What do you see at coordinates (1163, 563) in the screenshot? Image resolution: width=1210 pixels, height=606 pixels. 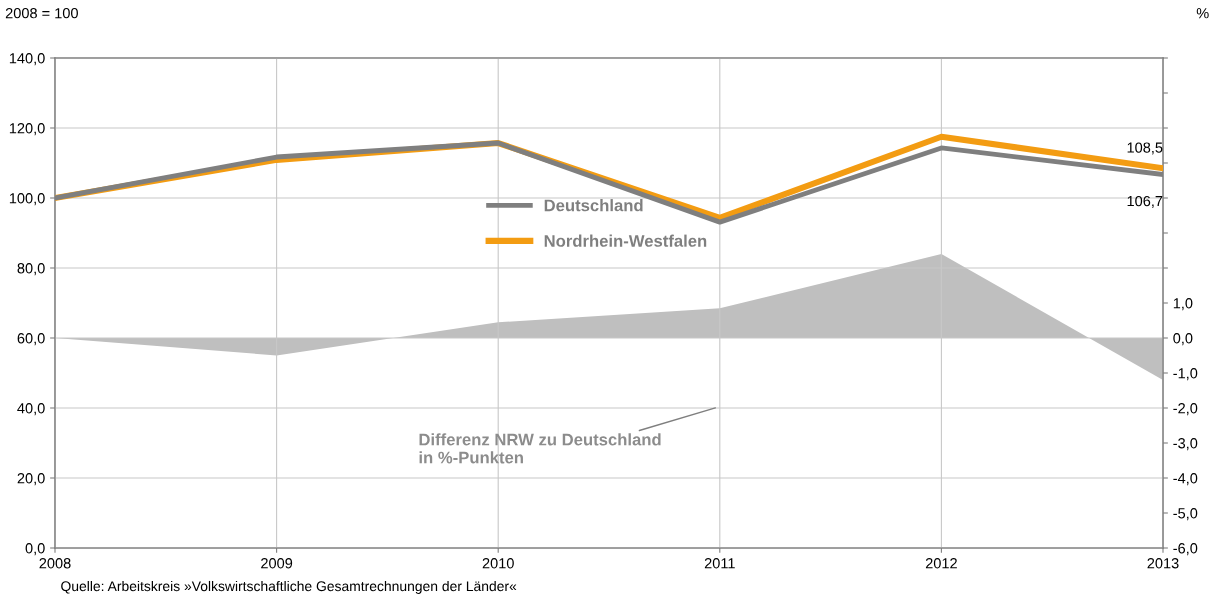 I see `x-tick-label: 2013` at bounding box center [1163, 563].